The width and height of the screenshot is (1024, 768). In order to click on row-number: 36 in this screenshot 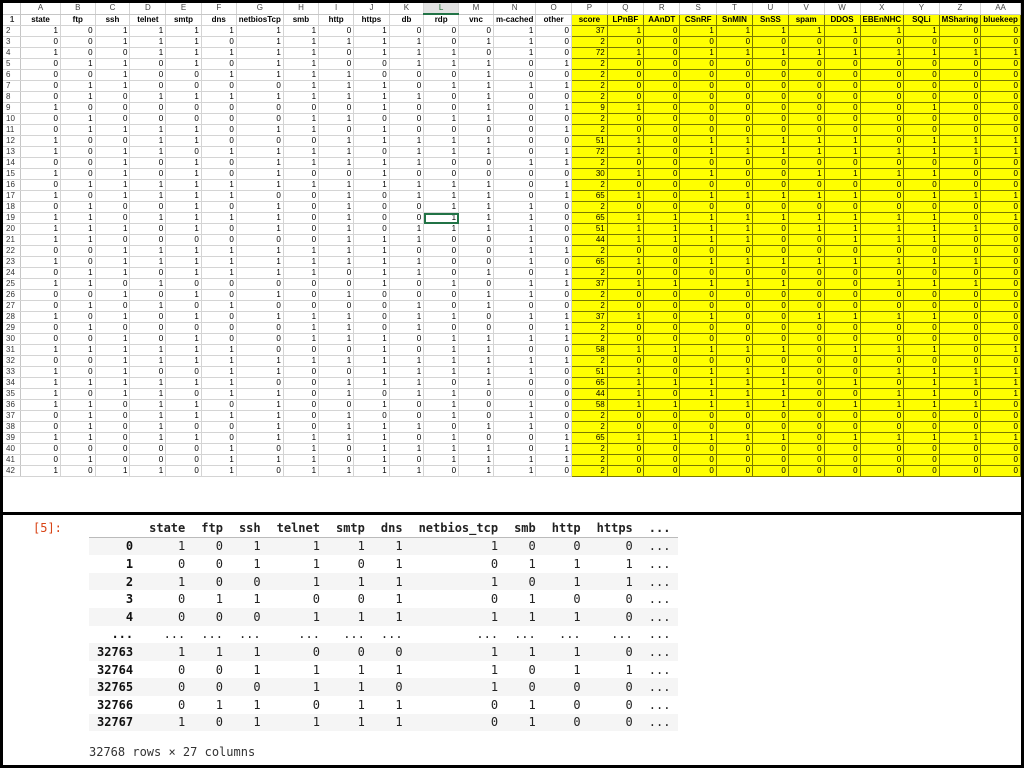, I will do `click(12, 405)`.